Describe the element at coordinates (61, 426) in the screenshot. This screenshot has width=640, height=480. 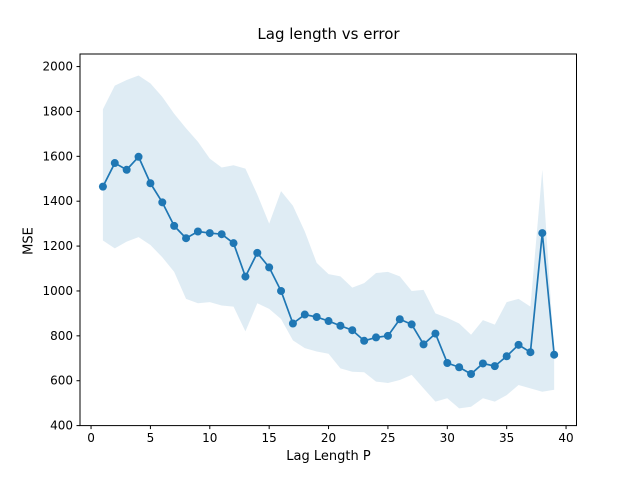
I see `y-tick-label: 400` at that location.